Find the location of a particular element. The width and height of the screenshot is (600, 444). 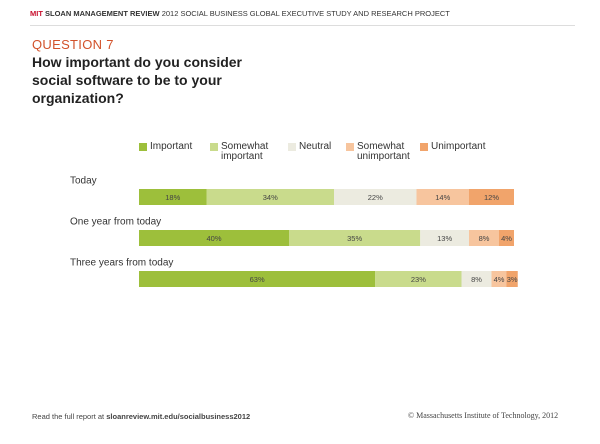

value-label: 18% is located at coordinates (172, 197).